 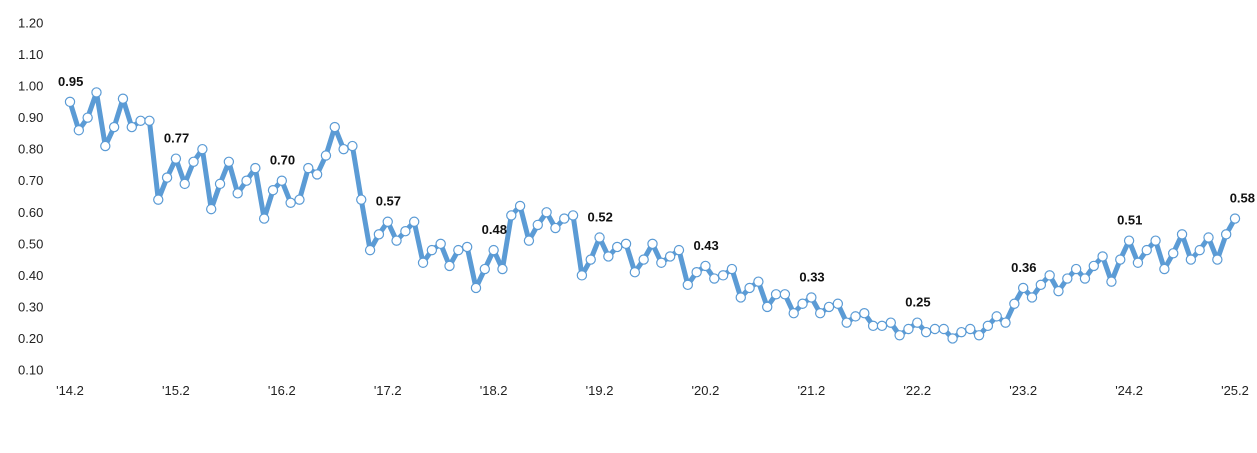 I want to click on x-tick-label: '18.2, so click(x=494, y=390).